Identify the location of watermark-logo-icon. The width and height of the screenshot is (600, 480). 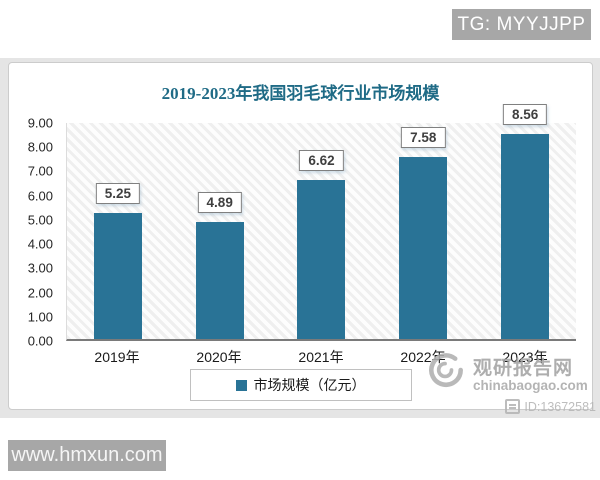
(446, 372).